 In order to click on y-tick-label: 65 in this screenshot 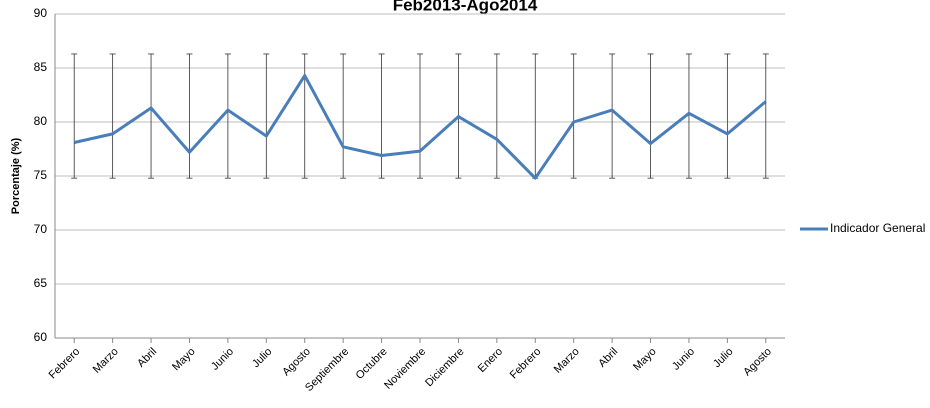, I will do `click(41, 283)`.